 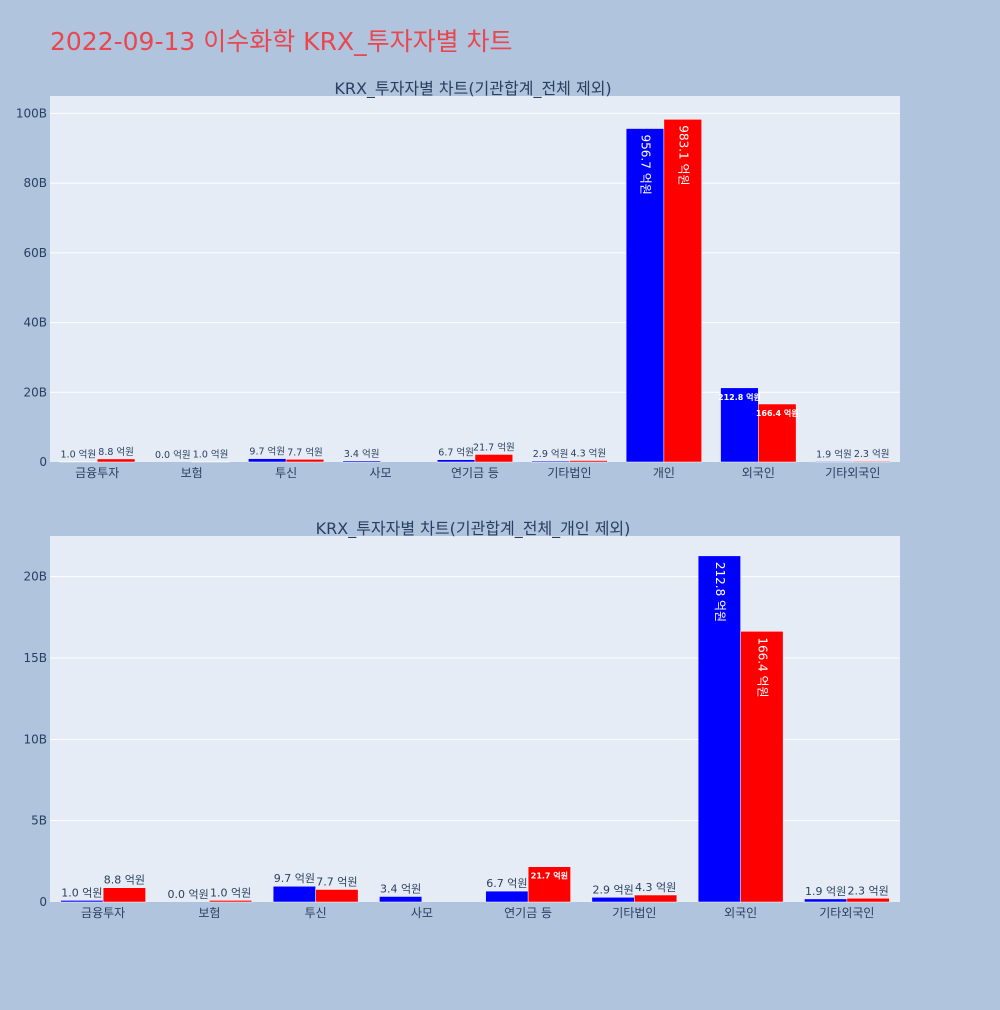 What do you see at coordinates (646, 165) in the screenshot?
I see `data-label: 956.7 억원` at bounding box center [646, 165].